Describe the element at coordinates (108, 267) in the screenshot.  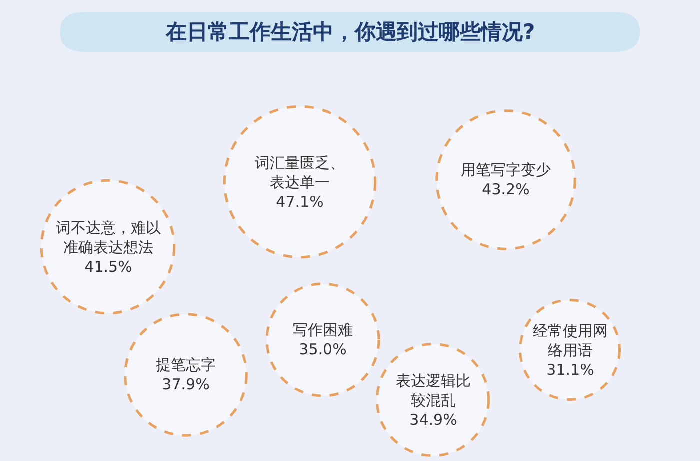
I see `data-label: 41.5%` at that location.